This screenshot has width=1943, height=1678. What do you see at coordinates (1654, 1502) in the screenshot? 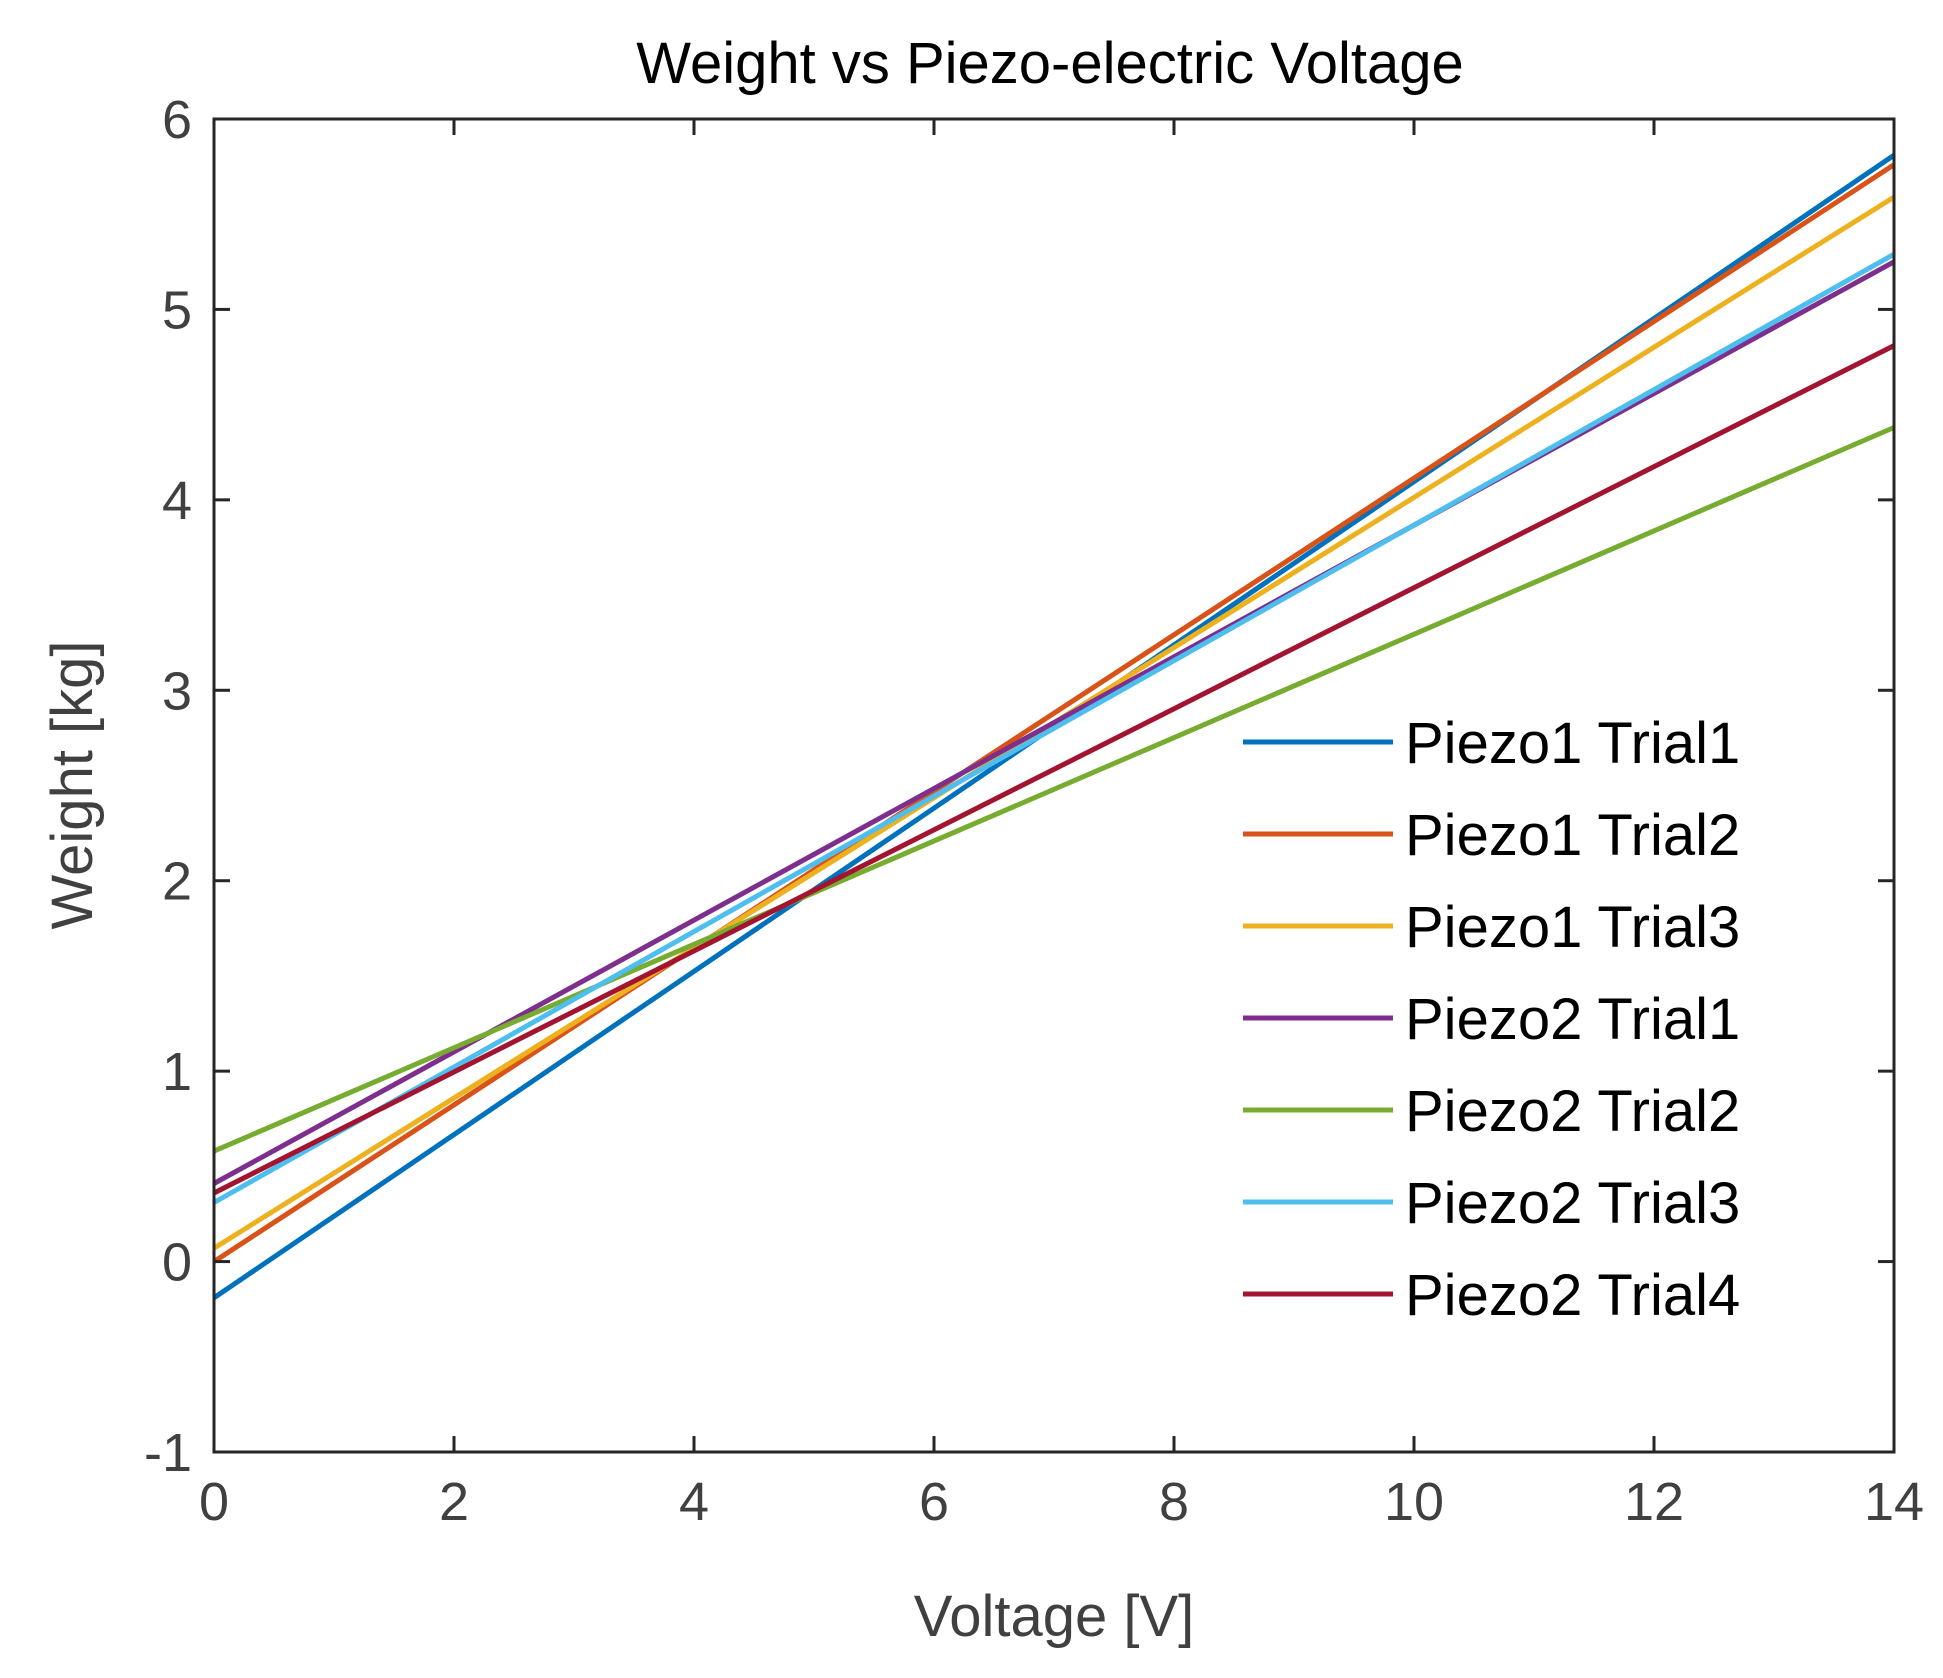
I see `x-tick-label: 12` at bounding box center [1654, 1502].